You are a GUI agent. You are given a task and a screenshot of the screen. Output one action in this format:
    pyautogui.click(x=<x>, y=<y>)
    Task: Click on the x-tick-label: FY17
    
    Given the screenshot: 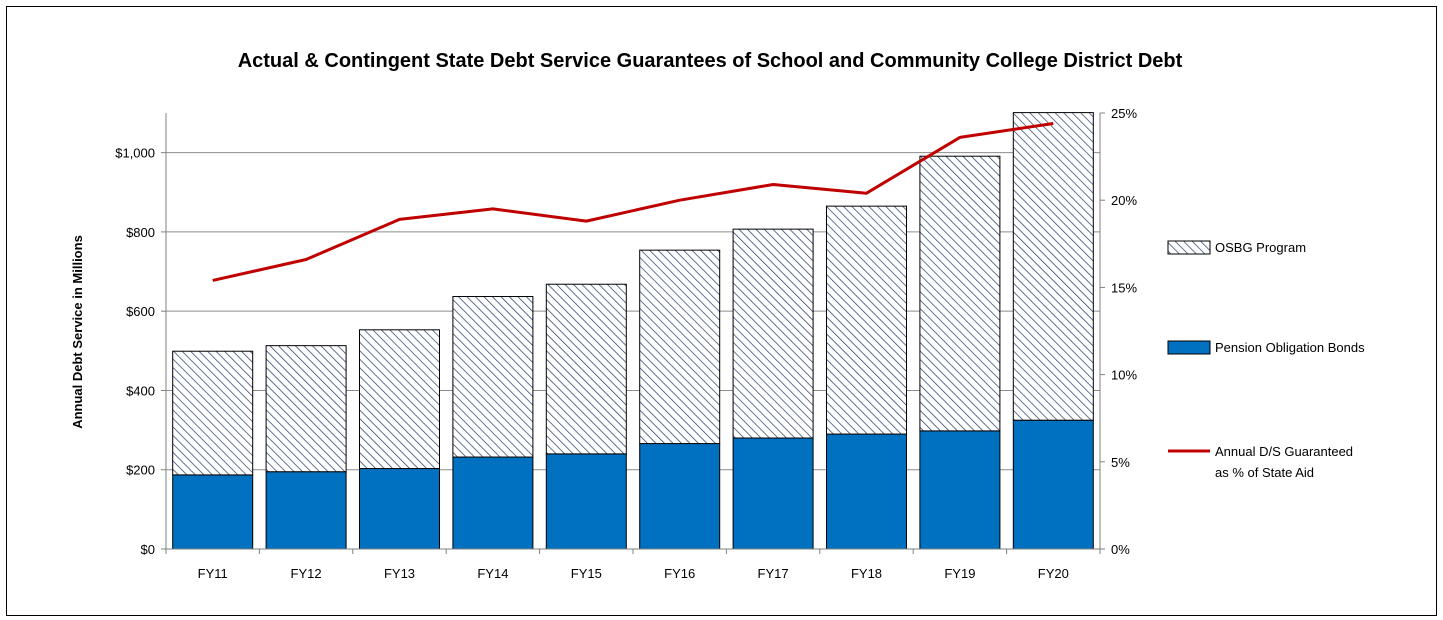 What is the action you would take?
    pyautogui.click(x=773, y=573)
    